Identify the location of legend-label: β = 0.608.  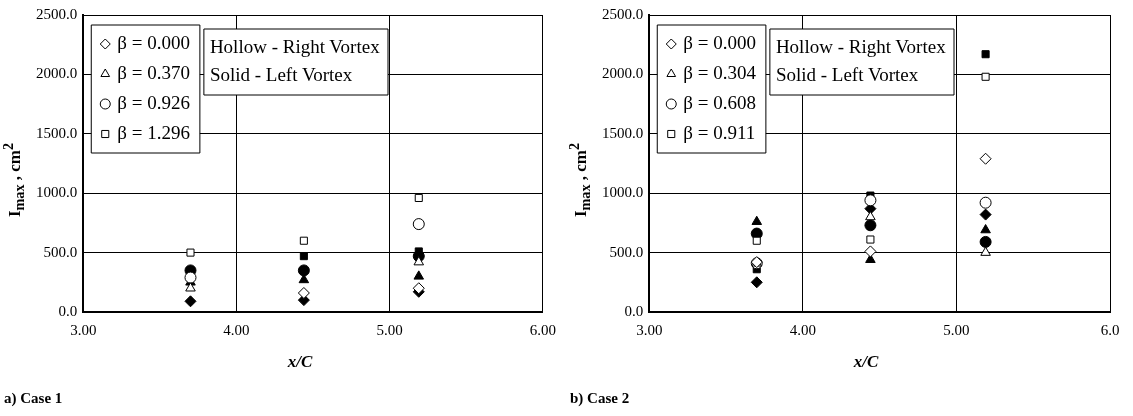
(719, 102).